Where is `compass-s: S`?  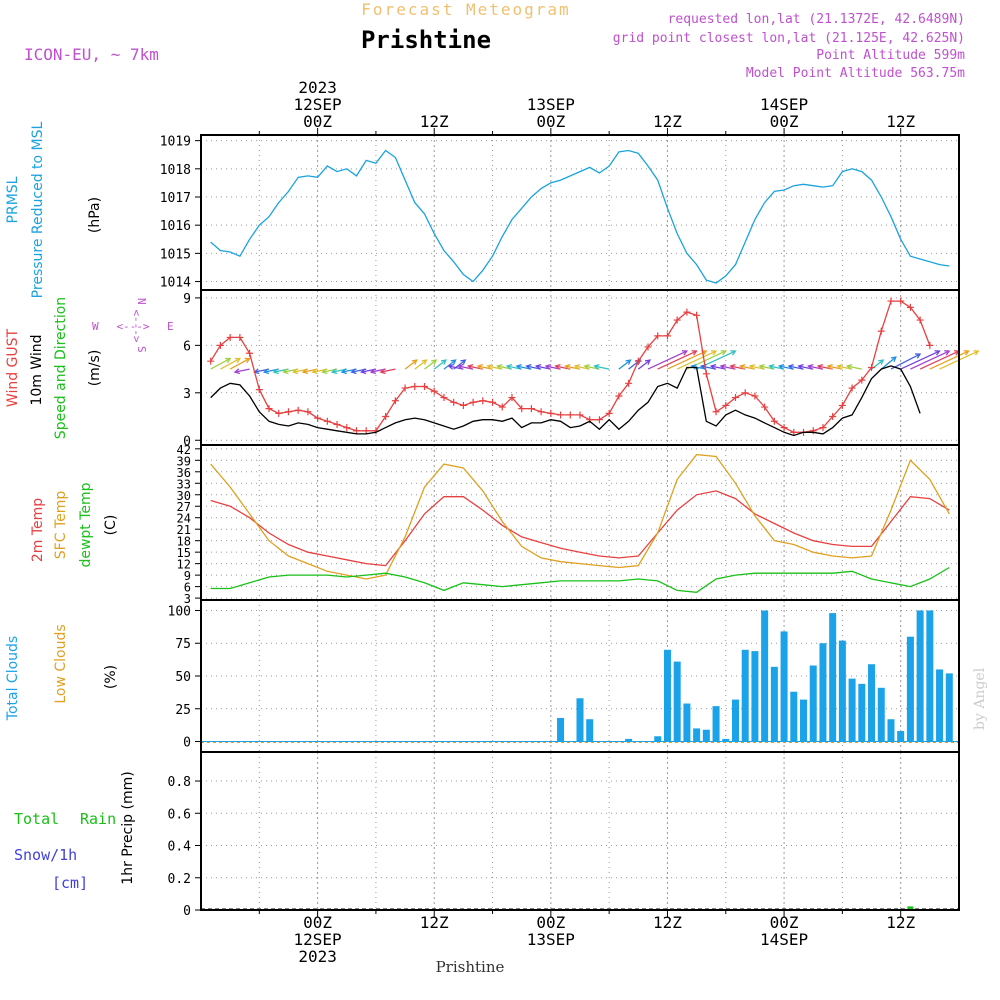
compass-s: S is located at coordinates (141, 349).